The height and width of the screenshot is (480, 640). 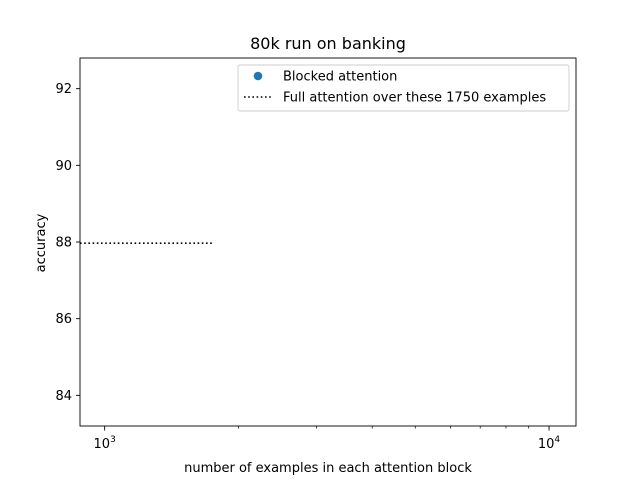 What do you see at coordinates (105, 443) in the screenshot?
I see `x-tick-label-1000: 10³` at bounding box center [105, 443].